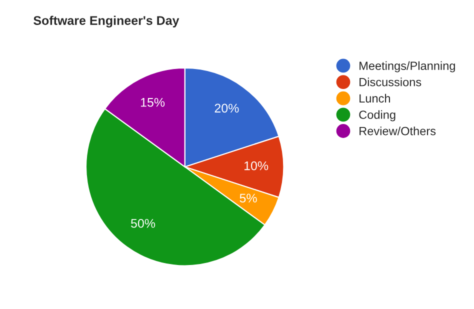  Describe the element at coordinates (143, 223) in the screenshot. I see `data-label: 50%` at that location.